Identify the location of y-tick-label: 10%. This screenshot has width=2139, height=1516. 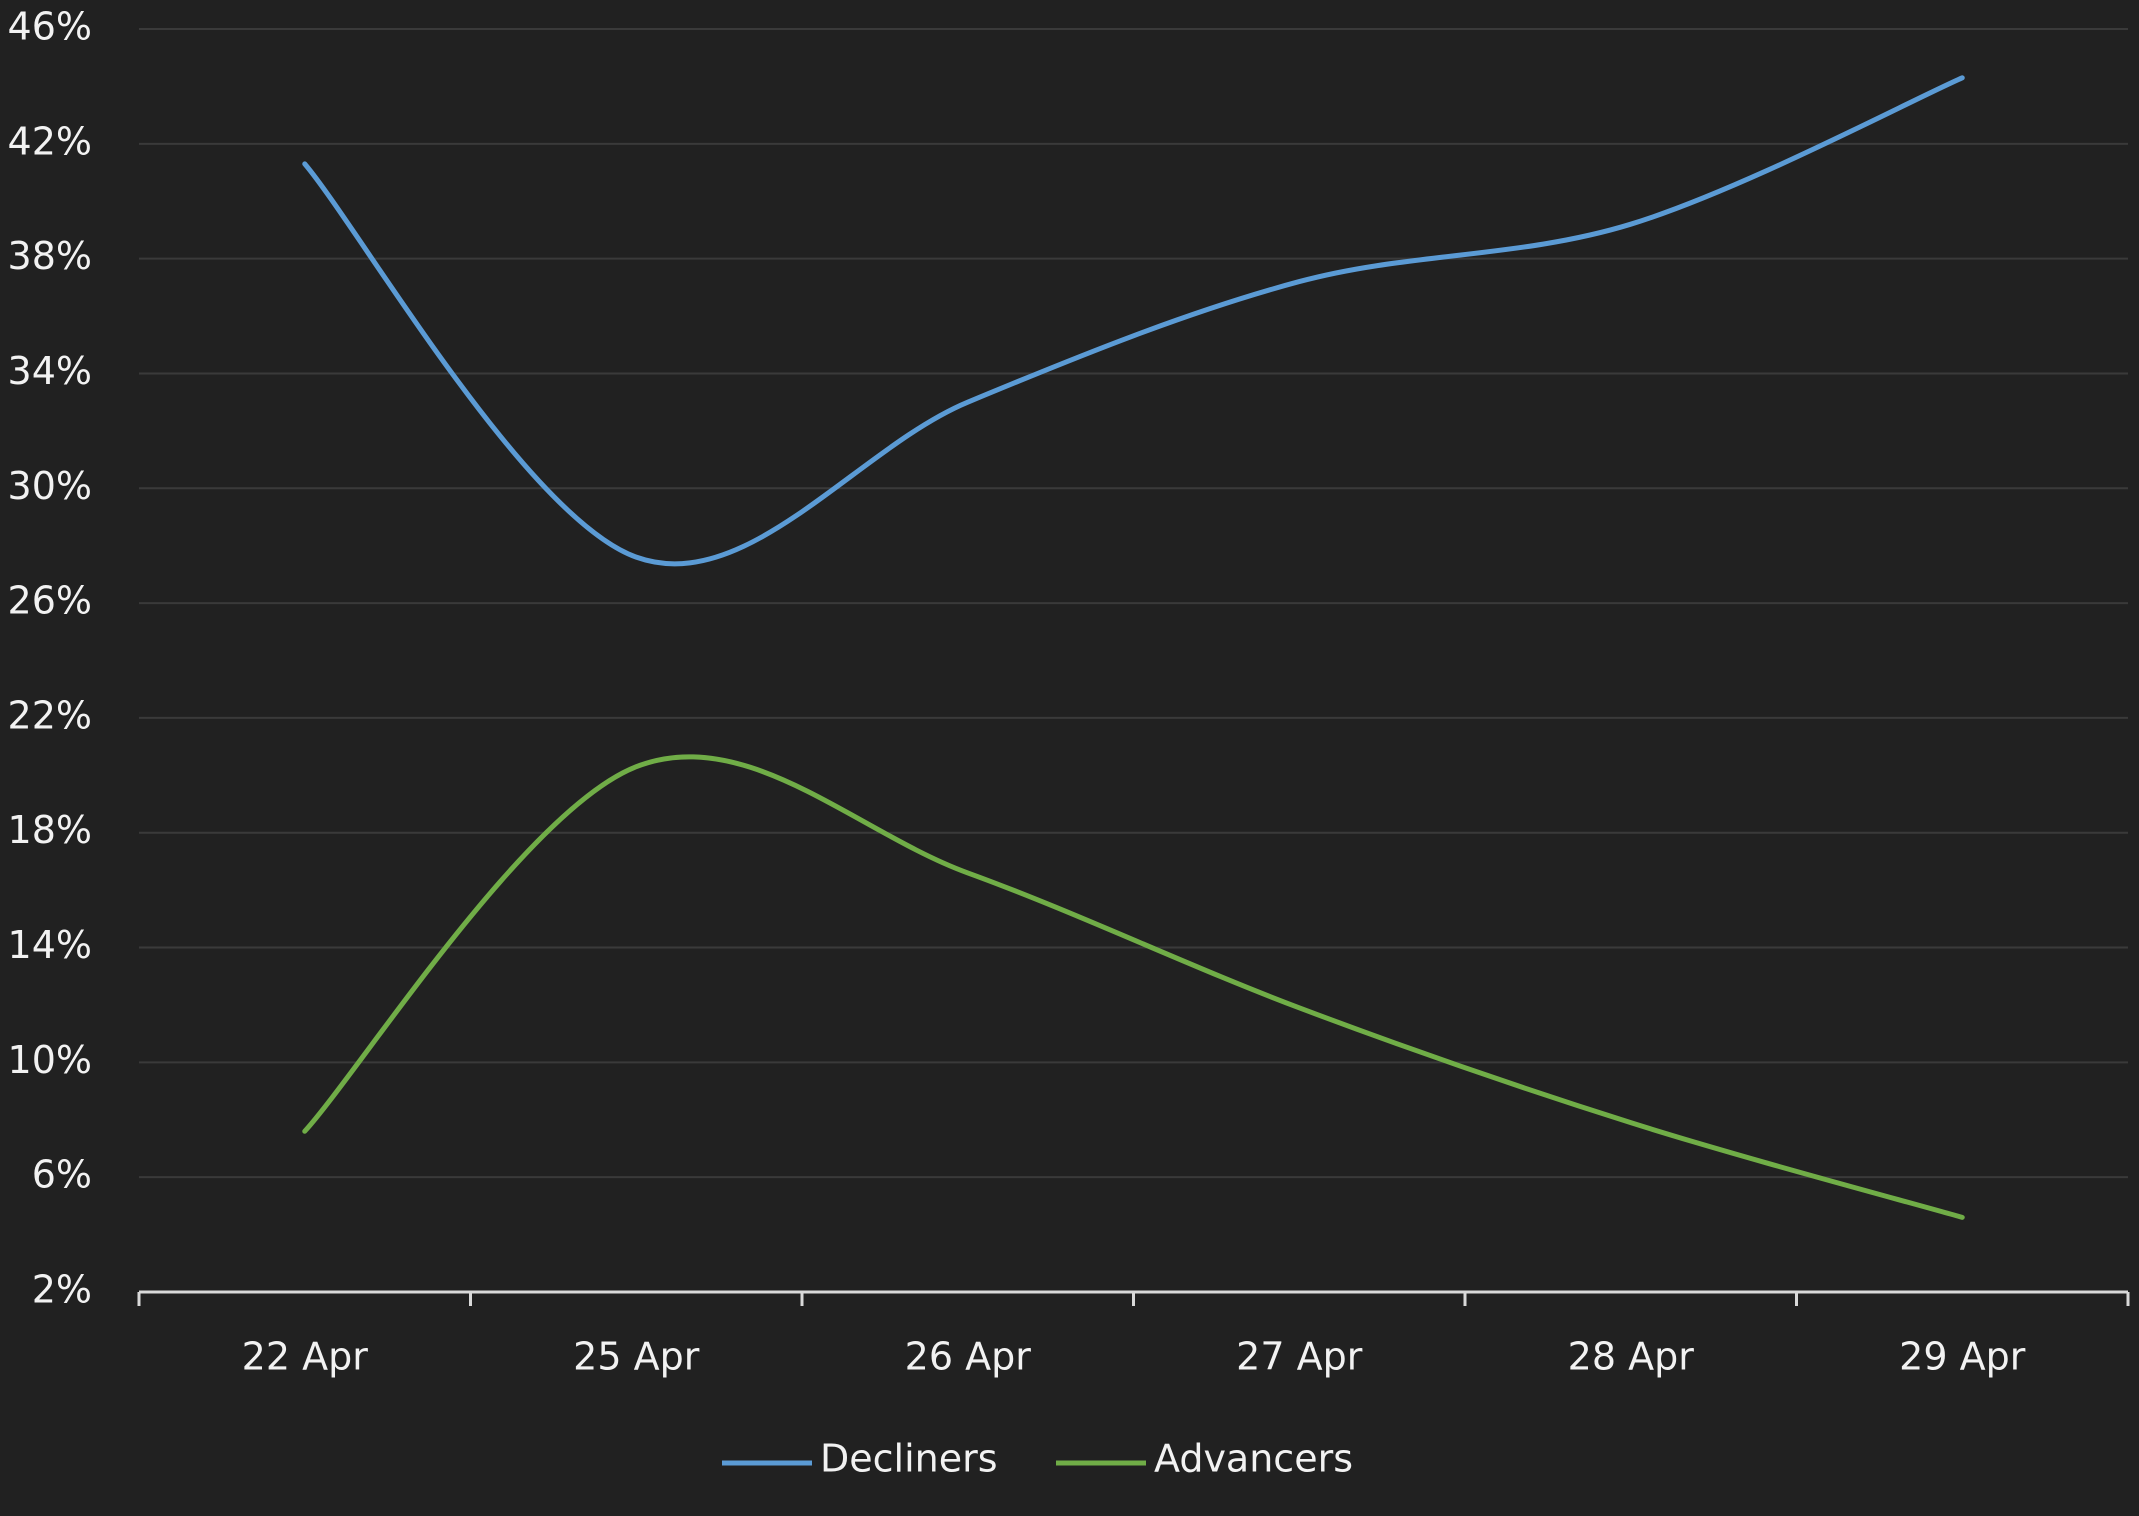
(50, 1060).